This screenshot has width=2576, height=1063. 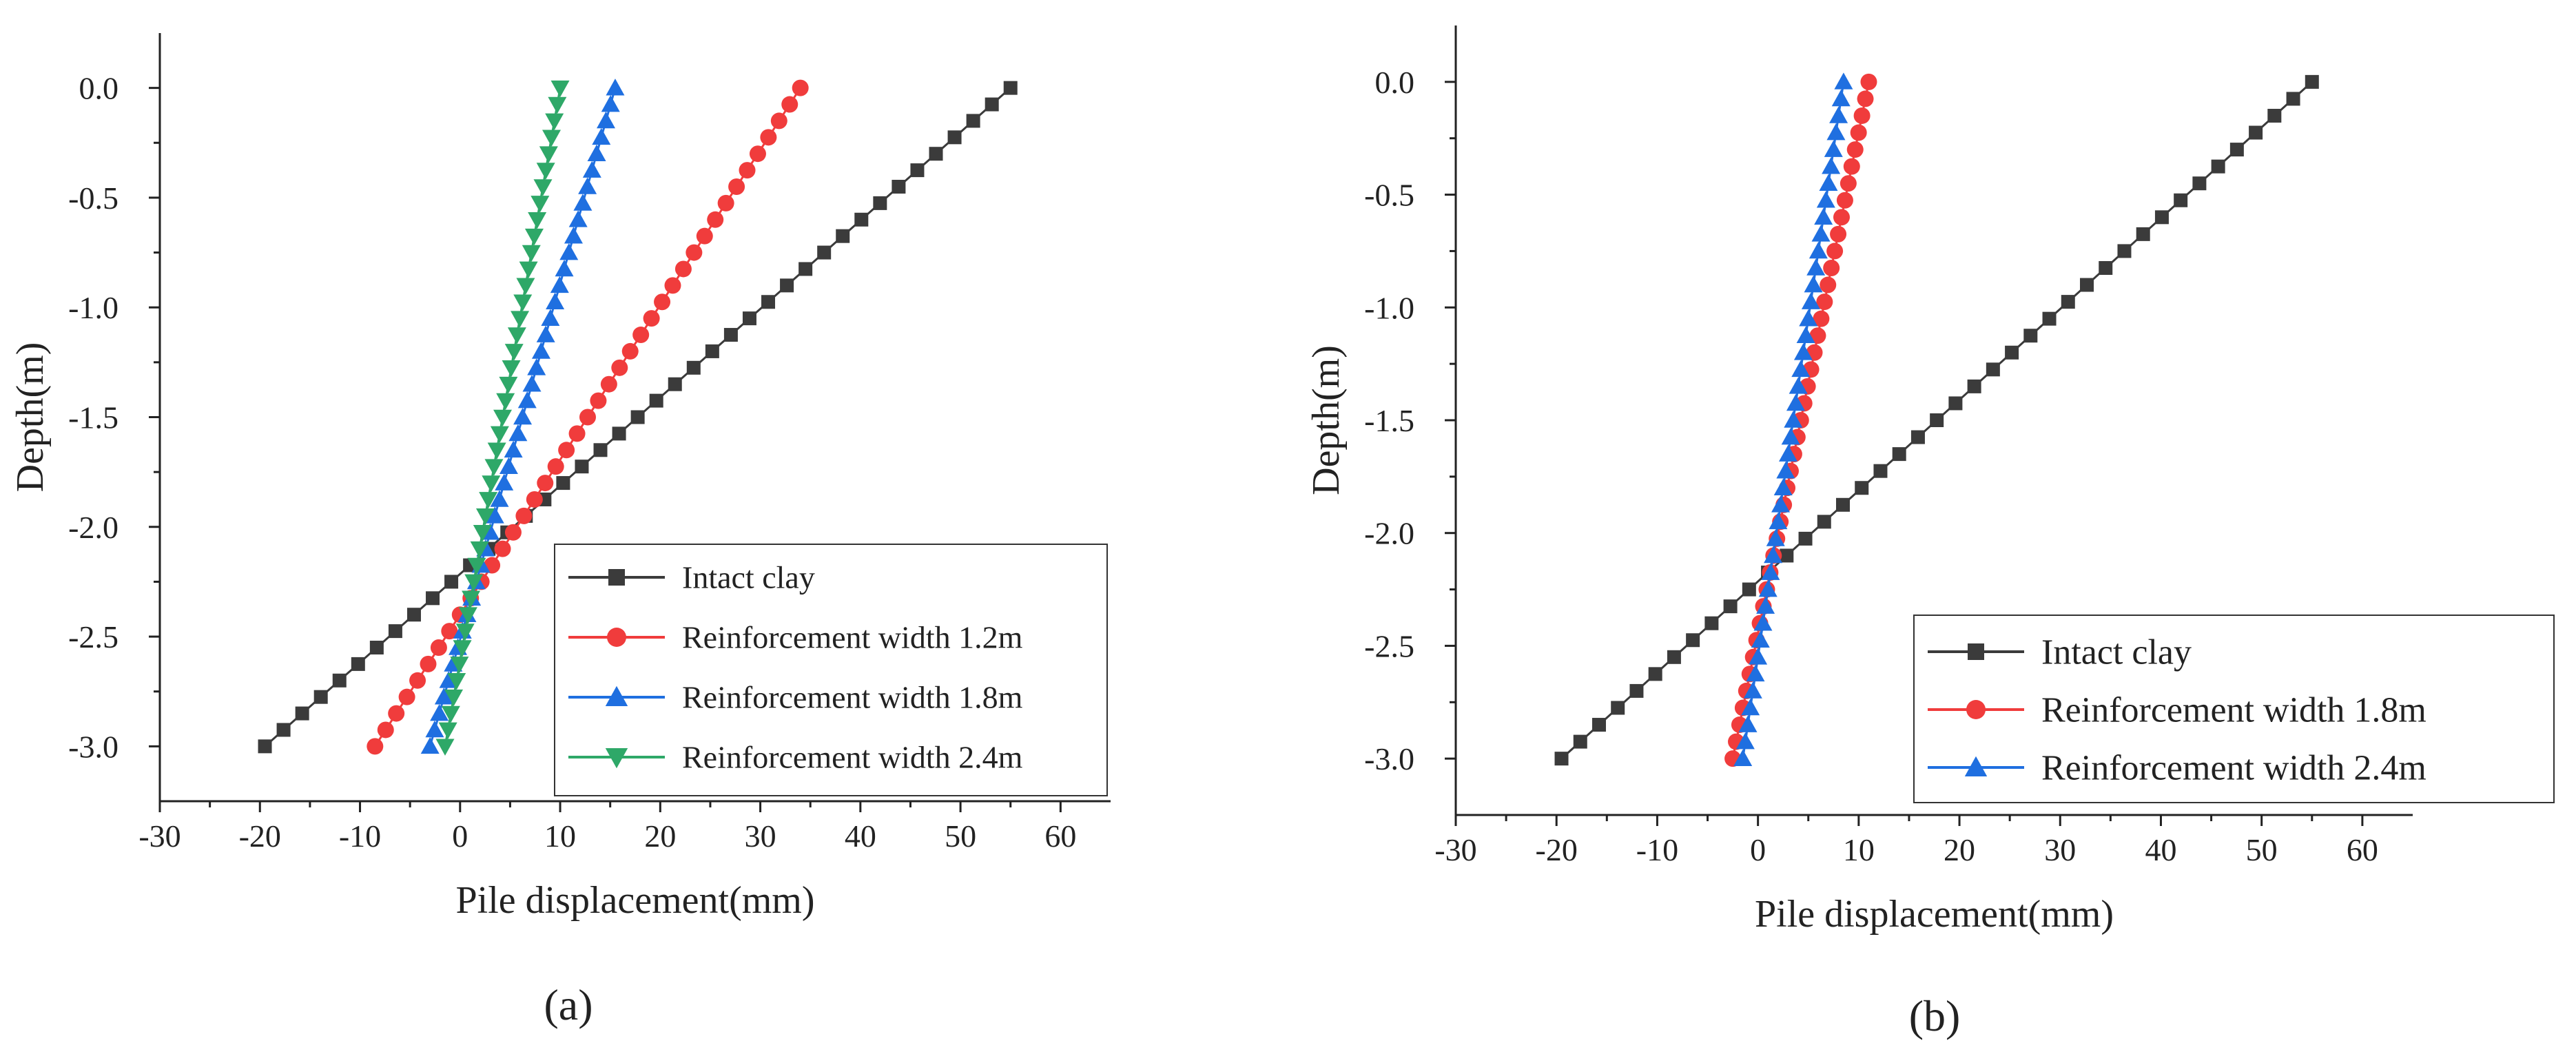 I want to click on y-tick-label: -1.5, so click(x=1389, y=420).